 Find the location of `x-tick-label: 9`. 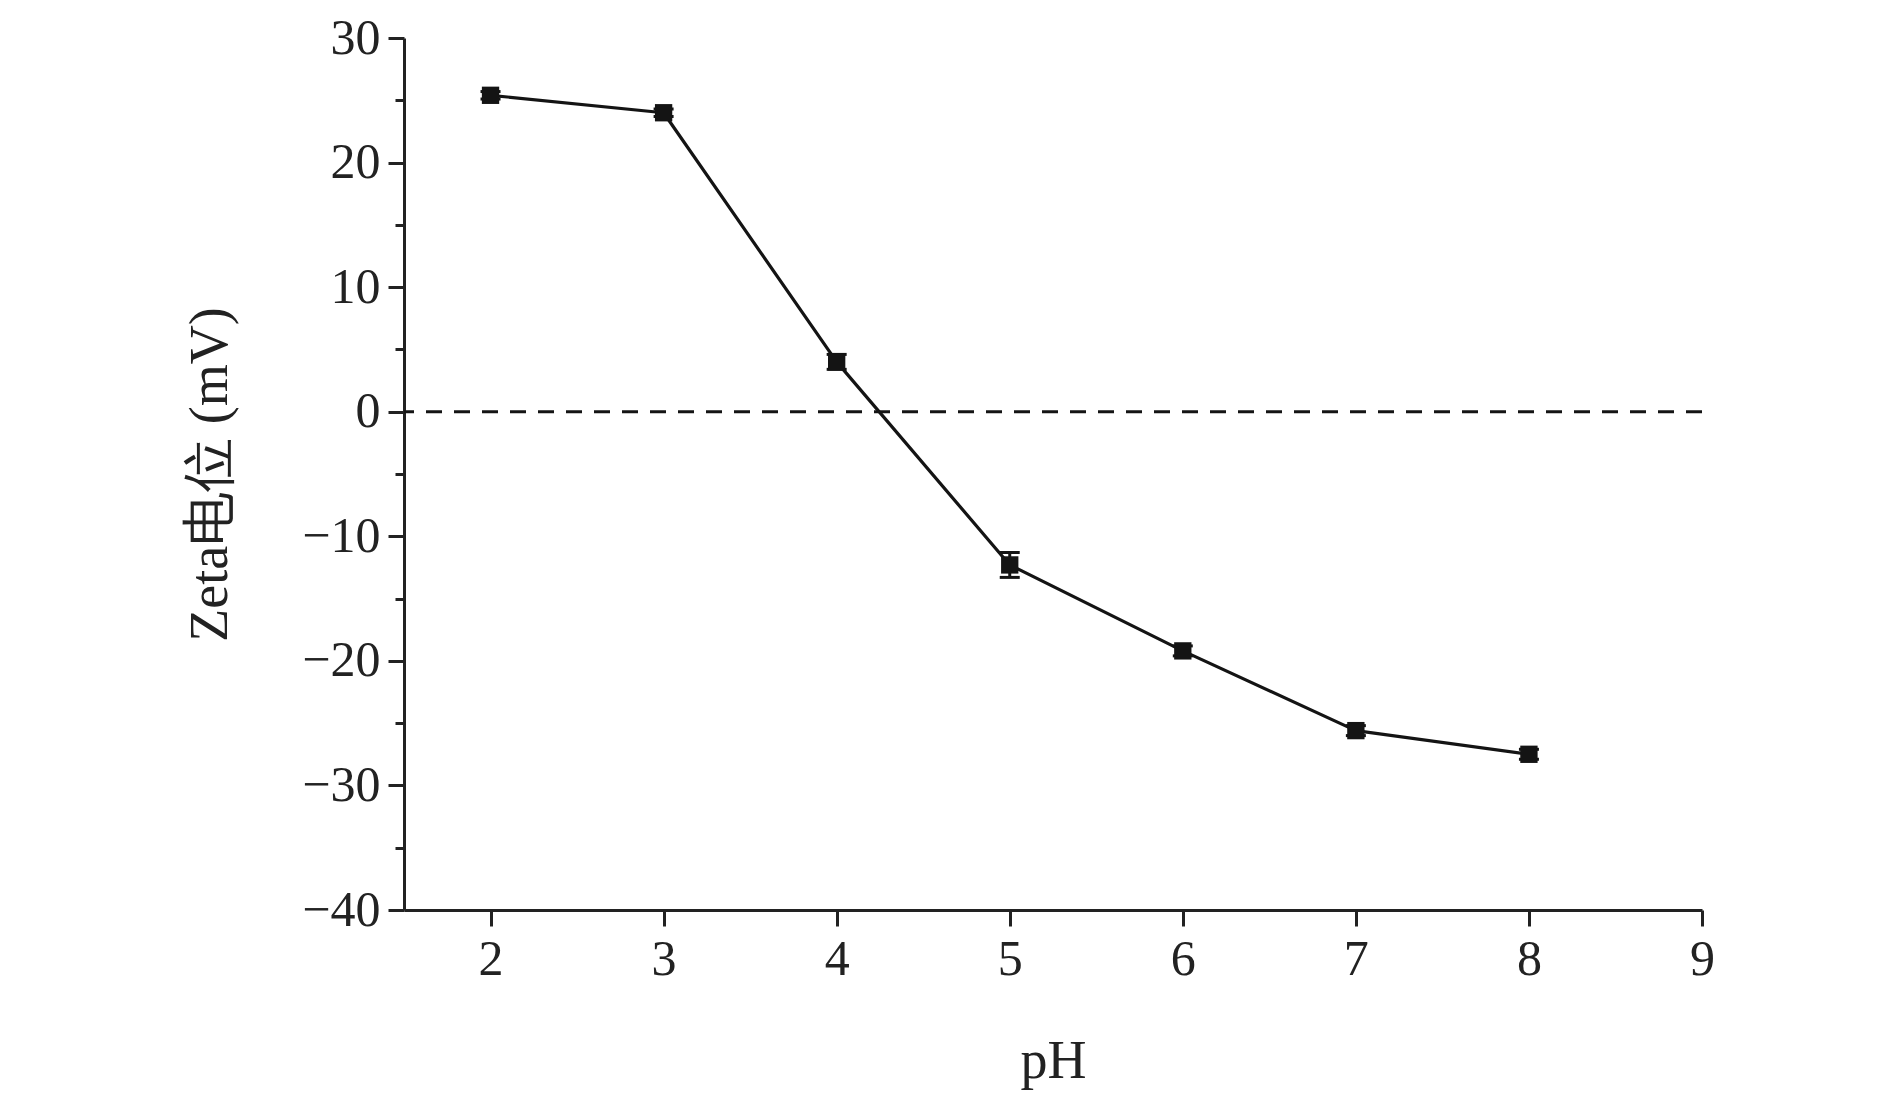

x-tick-label: 9 is located at coordinates (1702, 957).